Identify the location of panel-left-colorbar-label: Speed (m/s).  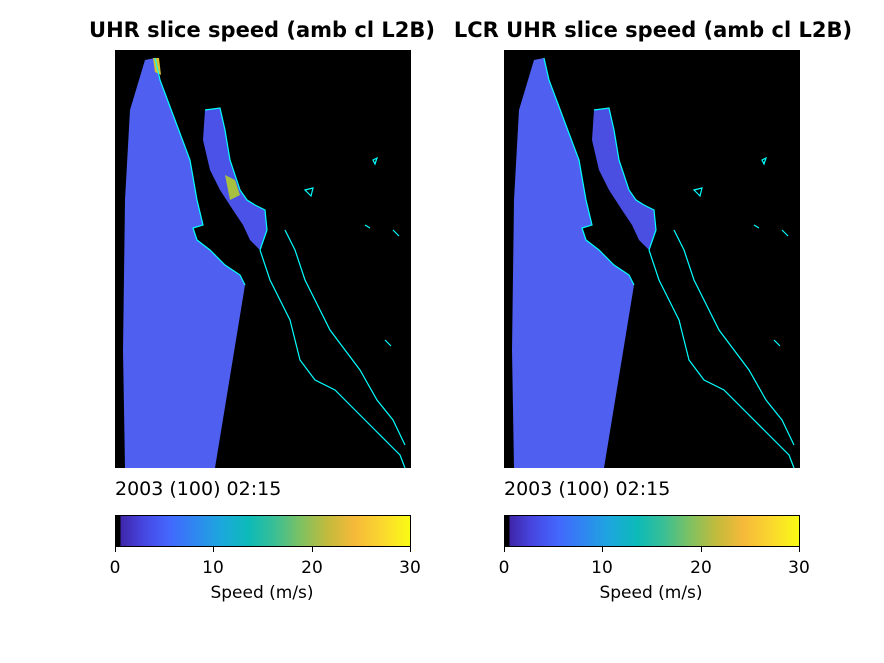
(262, 593).